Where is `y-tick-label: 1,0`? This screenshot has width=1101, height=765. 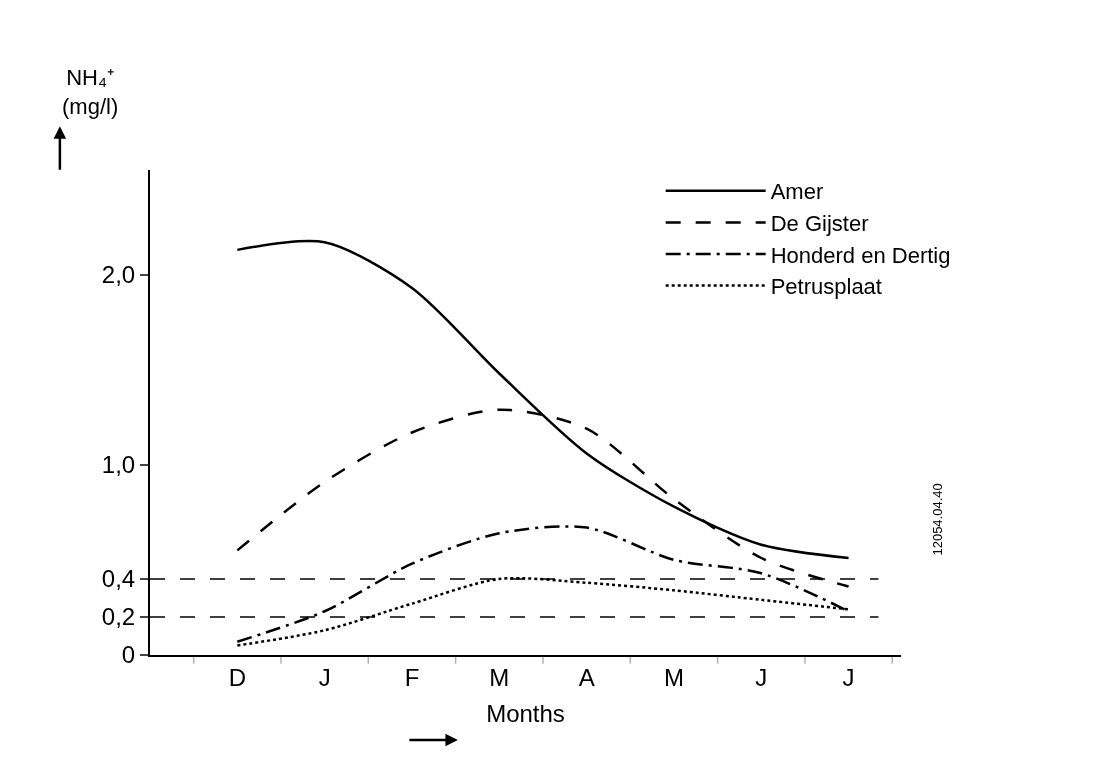 y-tick-label: 1,0 is located at coordinates (118, 465).